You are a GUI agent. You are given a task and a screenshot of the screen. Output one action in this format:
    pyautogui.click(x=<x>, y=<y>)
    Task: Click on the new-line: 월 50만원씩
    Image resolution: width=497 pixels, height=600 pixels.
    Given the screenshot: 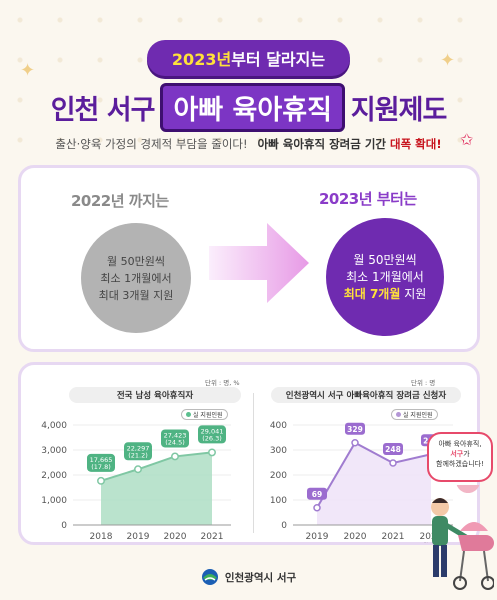 What is the action you would take?
    pyautogui.click(x=385, y=259)
    